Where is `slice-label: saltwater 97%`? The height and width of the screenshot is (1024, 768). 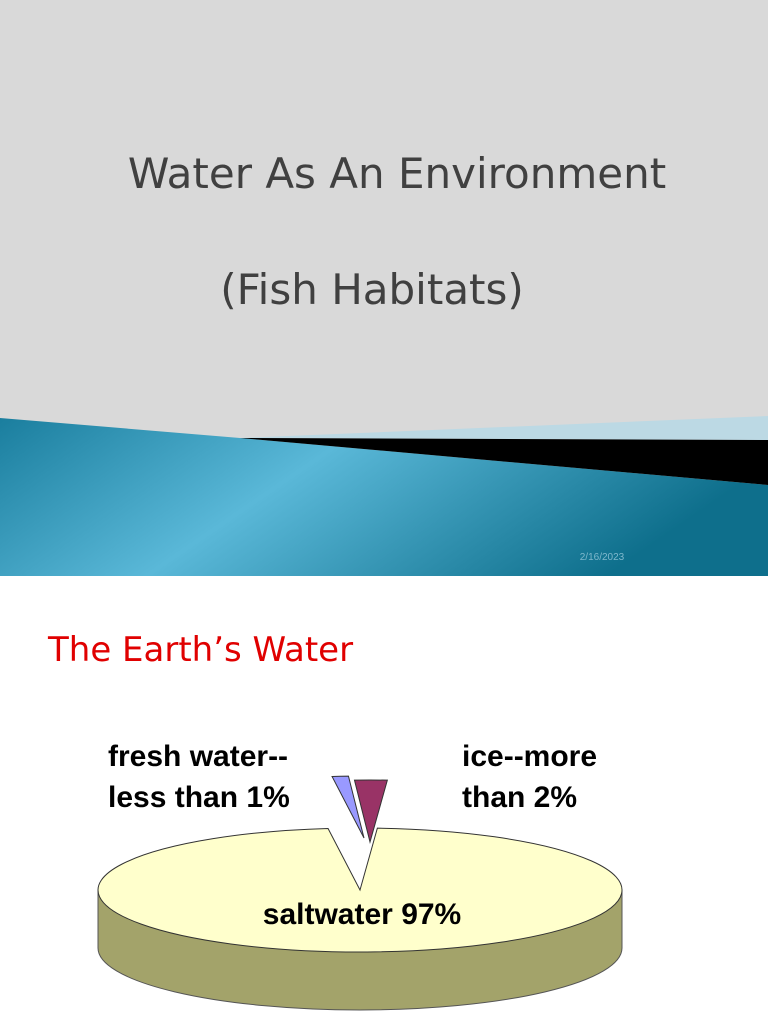 slice-label: saltwater 97% is located at coordinates (362, 914).